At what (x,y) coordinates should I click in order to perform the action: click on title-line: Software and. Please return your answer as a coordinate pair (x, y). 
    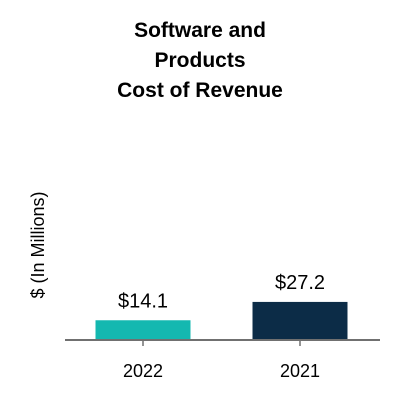
    Looking at the image, I should click on (200, 30).